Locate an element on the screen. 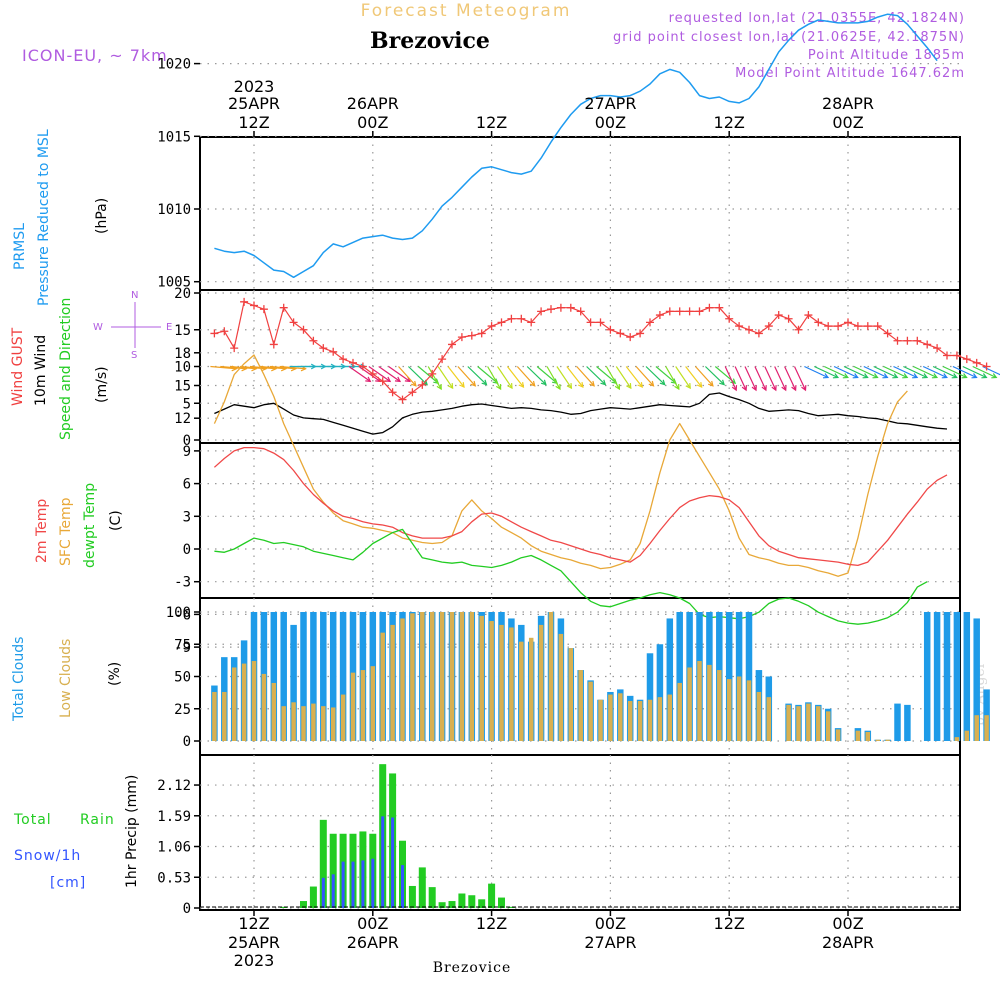 Image resolution: width=1000 pixels, height=1000 pixels. dewpt-line is located at coordinates (571, 576).